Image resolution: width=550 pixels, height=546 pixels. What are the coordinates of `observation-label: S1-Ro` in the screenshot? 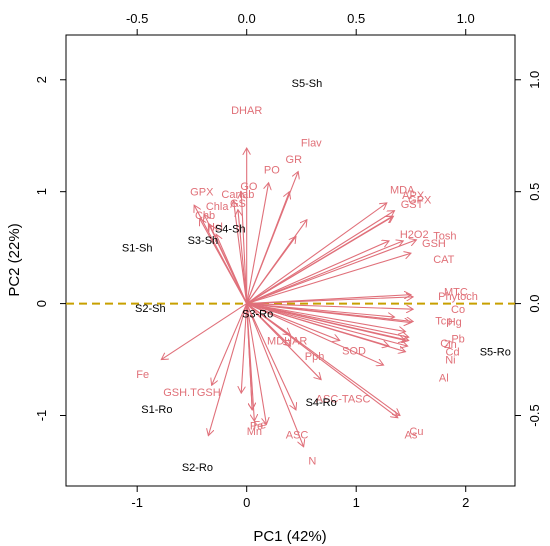 It's located at (156, 410).